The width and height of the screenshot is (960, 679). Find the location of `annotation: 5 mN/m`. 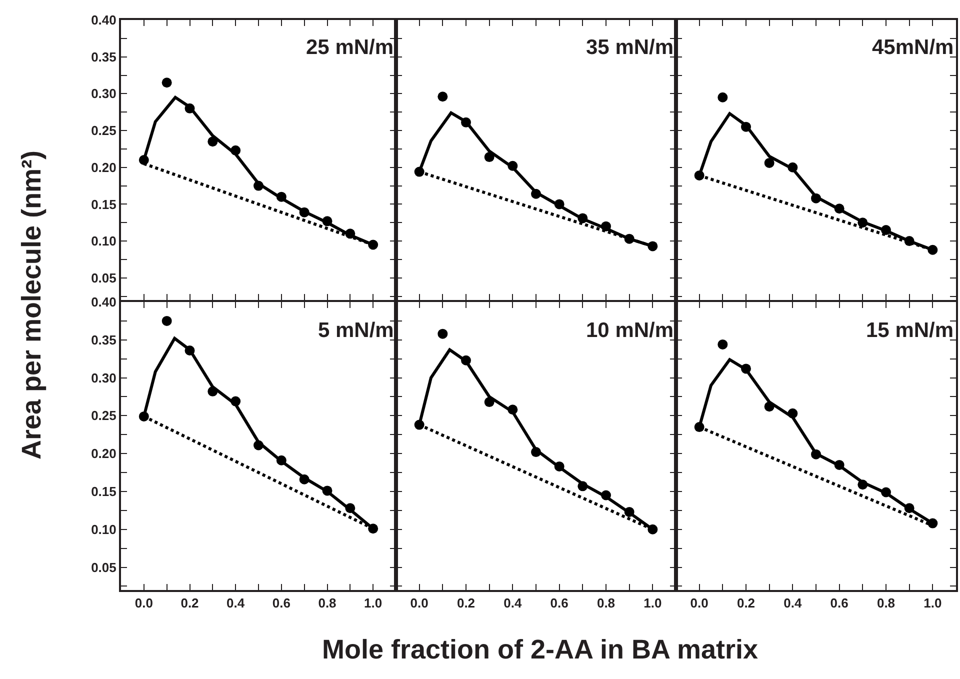

annotation: 5 mN/m is located at coordinates (356, 330).